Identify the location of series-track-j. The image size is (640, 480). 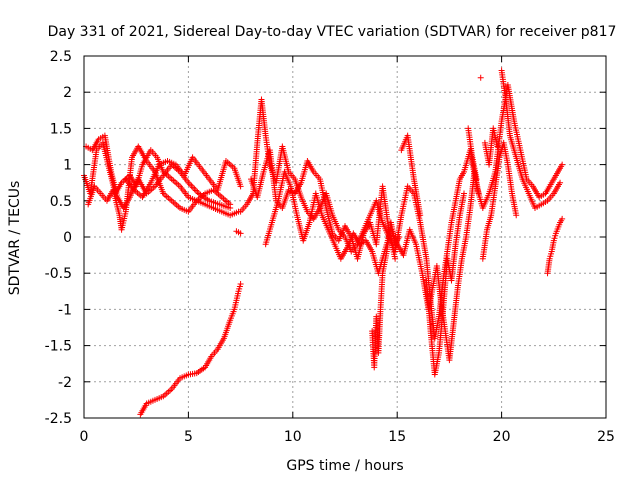
(399, 246).